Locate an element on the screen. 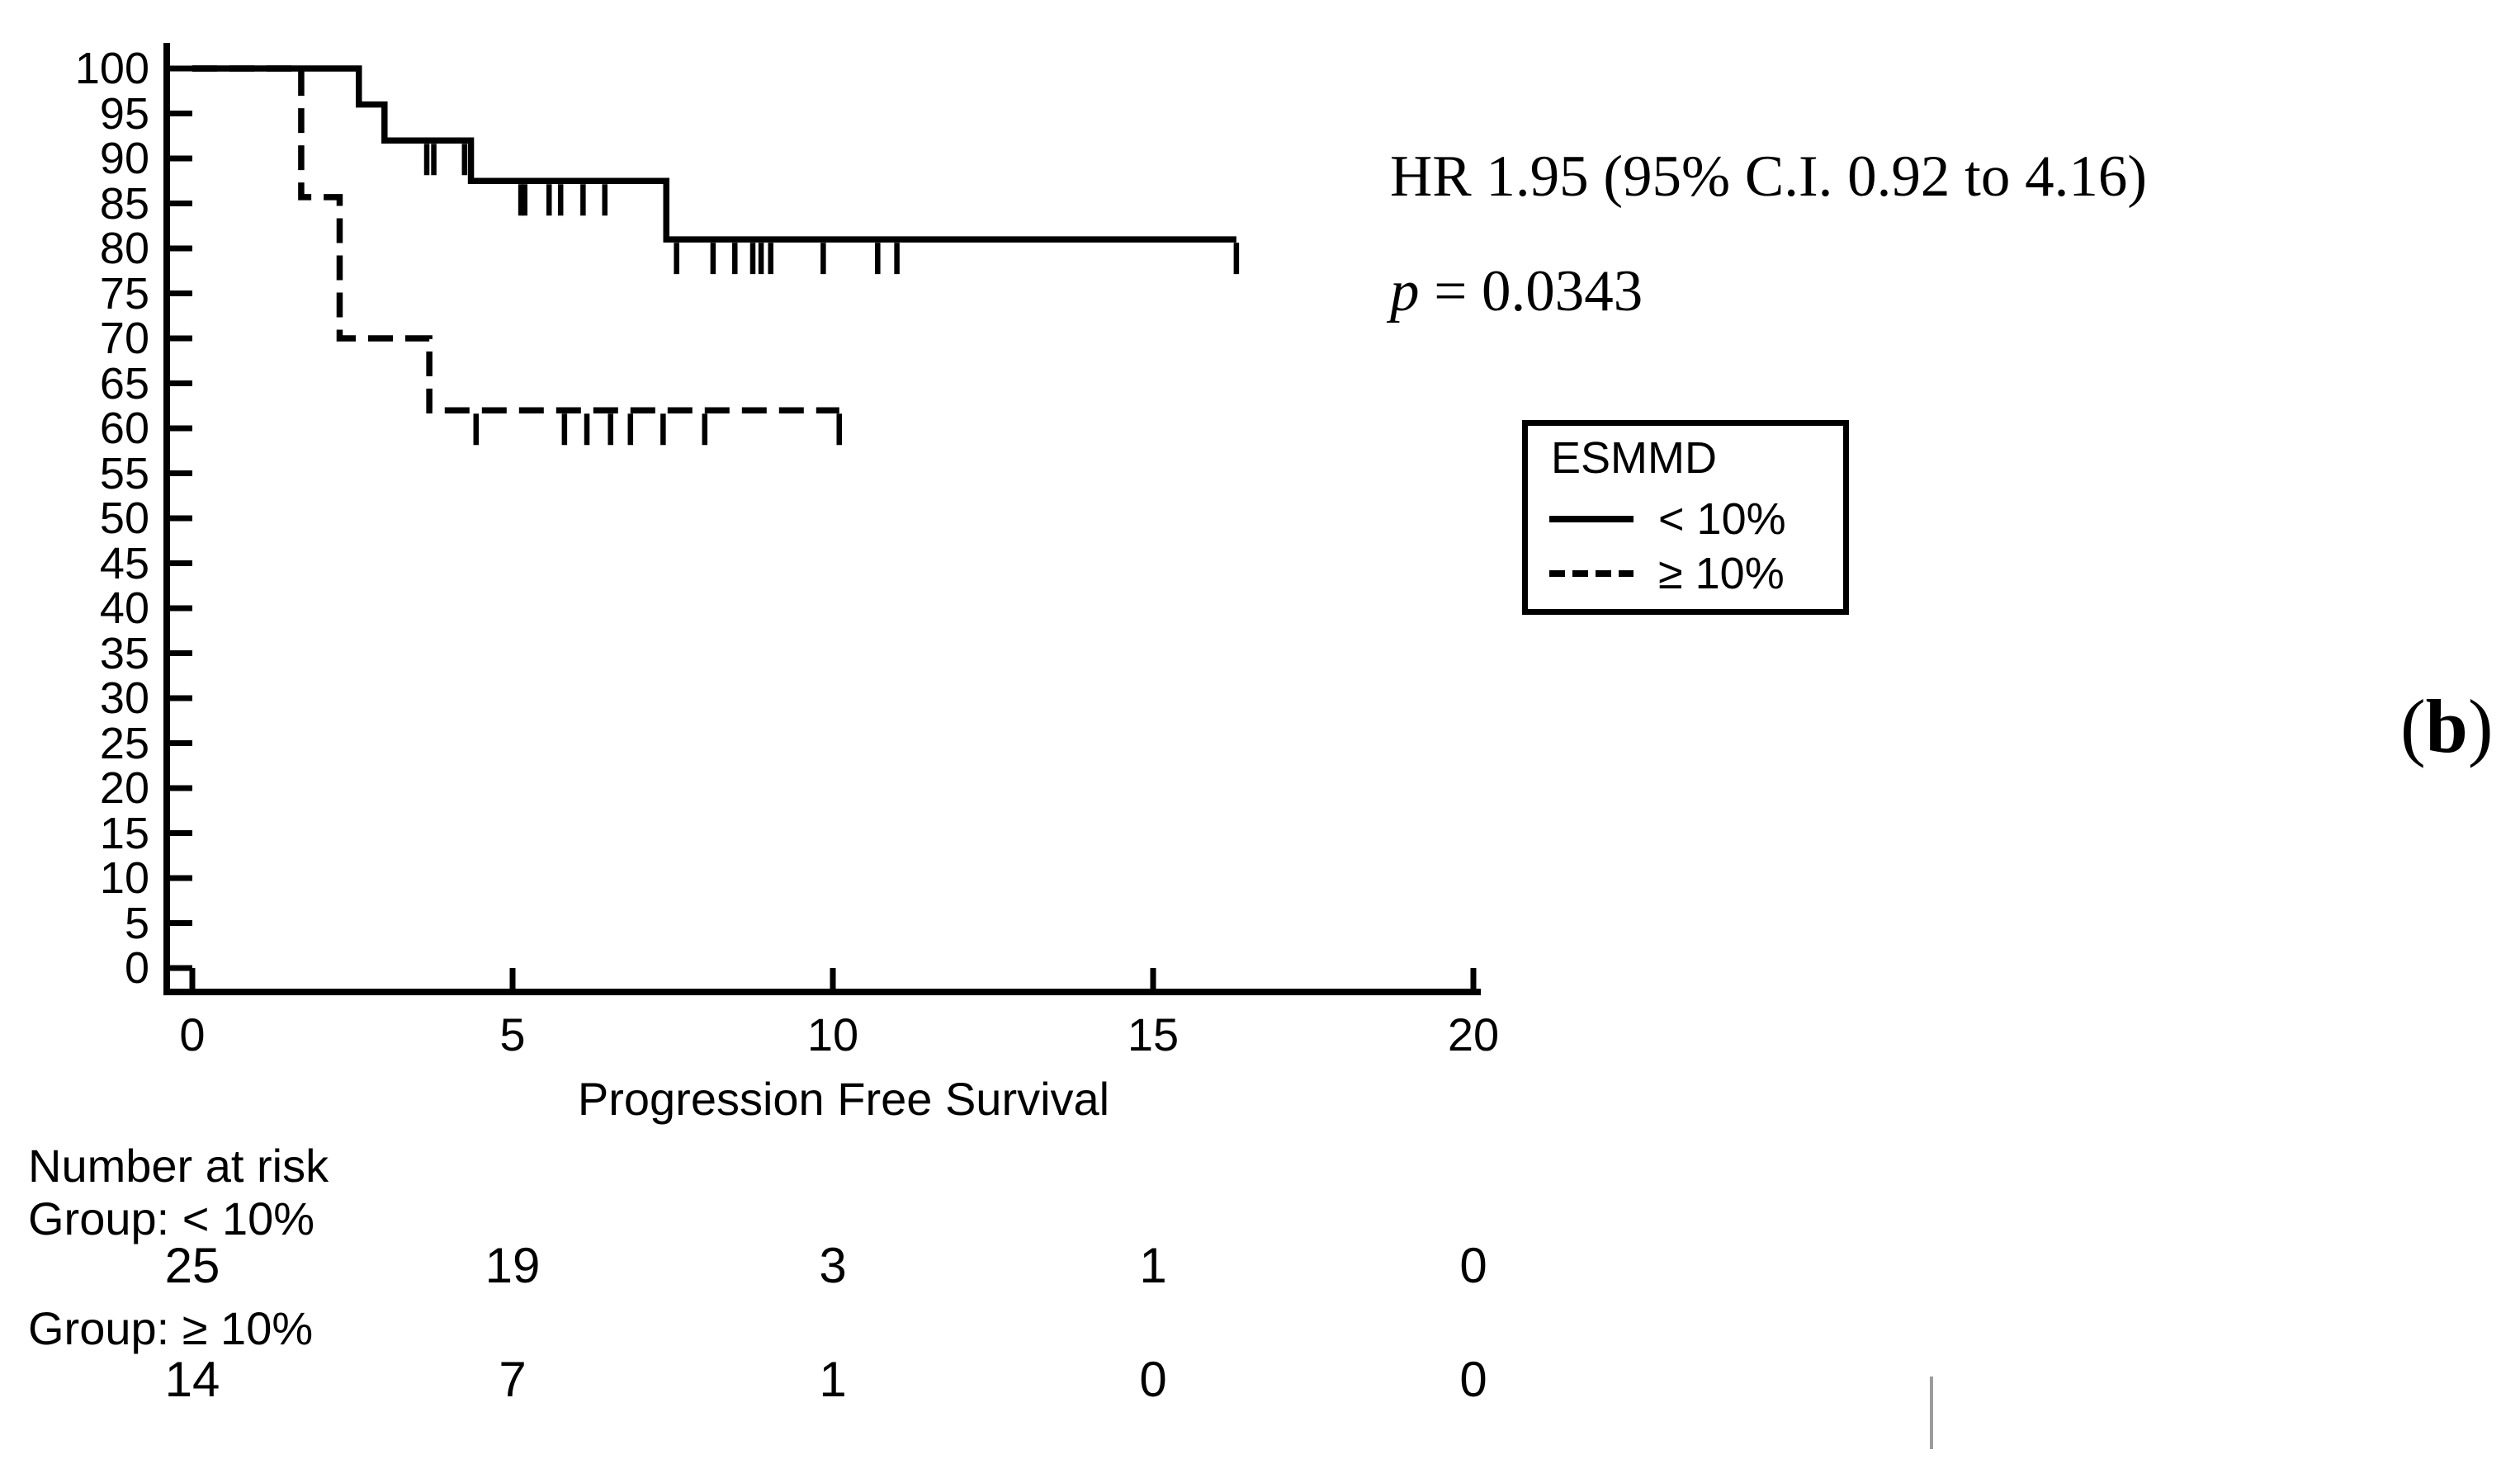 The width and height of the screenshot is (2520, 1464). risk-group-lt10-label: Group: < 10% is located at coordinates (171, 1218).